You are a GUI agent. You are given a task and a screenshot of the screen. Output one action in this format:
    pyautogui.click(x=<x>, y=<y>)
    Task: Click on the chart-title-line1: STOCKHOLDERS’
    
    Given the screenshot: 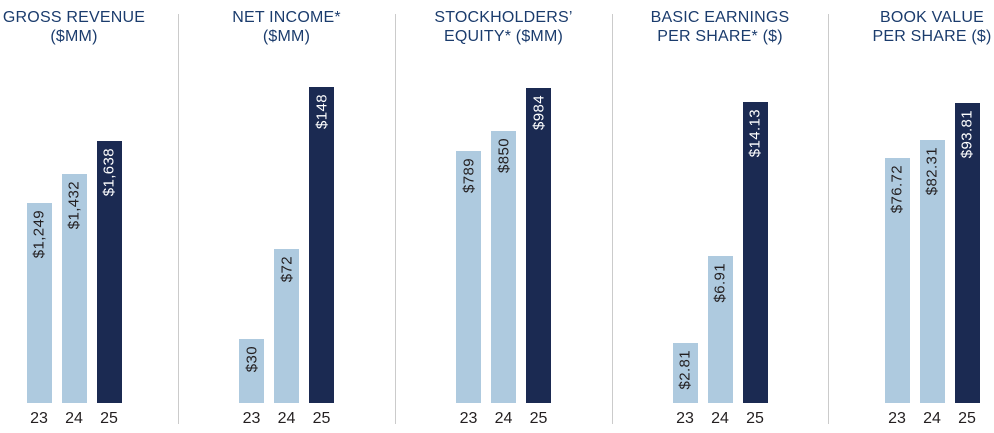 What is the action you would take?
    pyautogui.click(x=503, y=17)
    